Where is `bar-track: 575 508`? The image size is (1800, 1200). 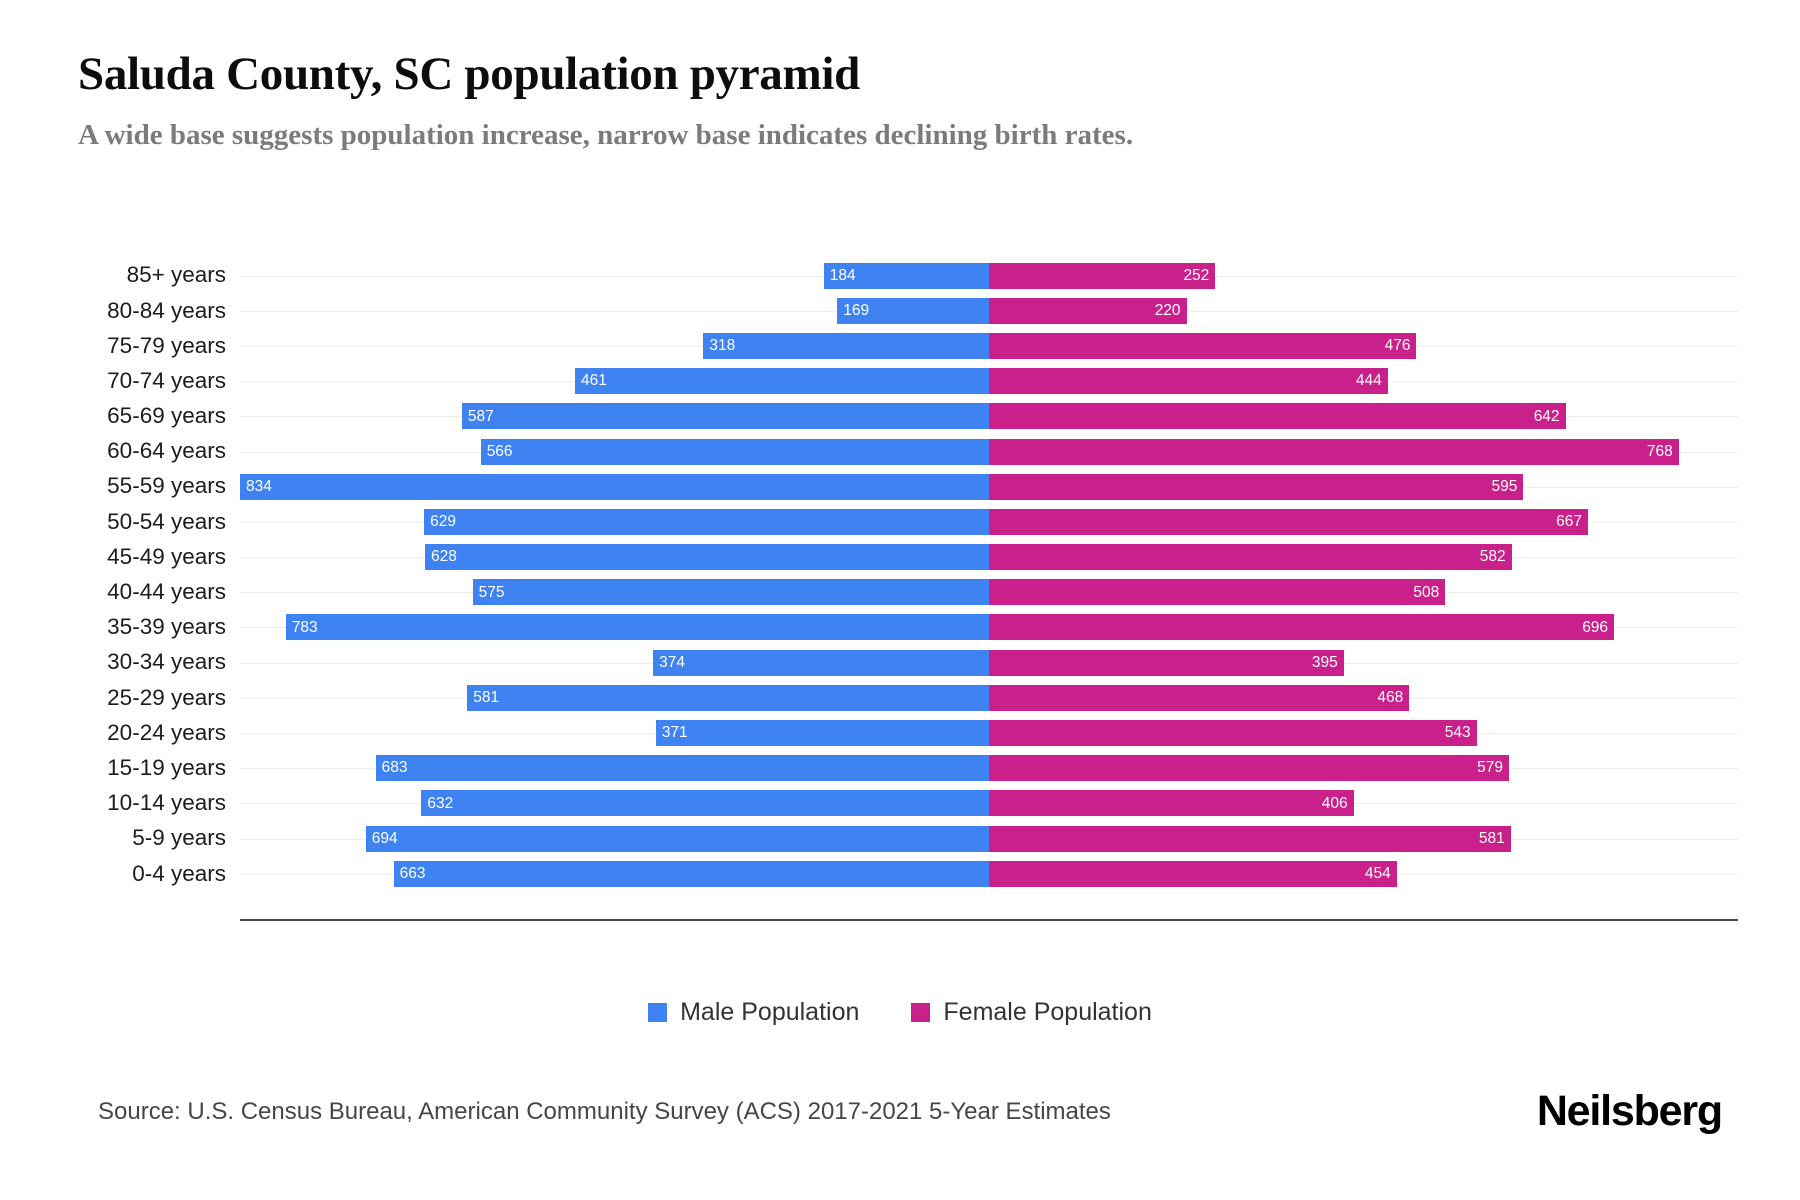
bar-track: 575 508 is located at coordinates (989, 592).